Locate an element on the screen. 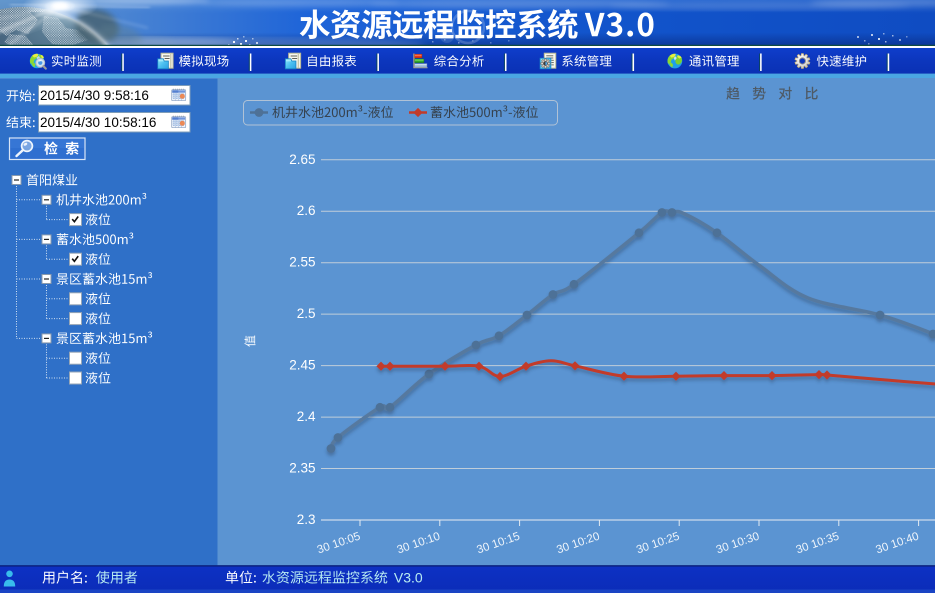 Image resolution: width=935 pixels, height=593 pixels. svg-text: 2015/4/30 10:58:16 is located at coordinates (98, 122).